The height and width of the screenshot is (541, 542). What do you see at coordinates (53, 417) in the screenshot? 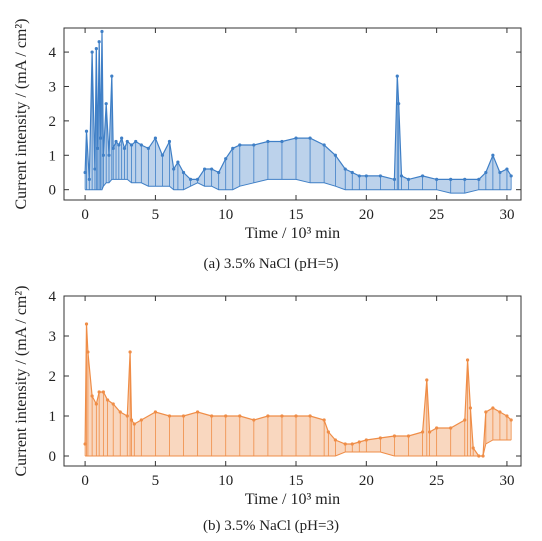
I see `y-tick-label: 1` at bounding box center [53, 417].